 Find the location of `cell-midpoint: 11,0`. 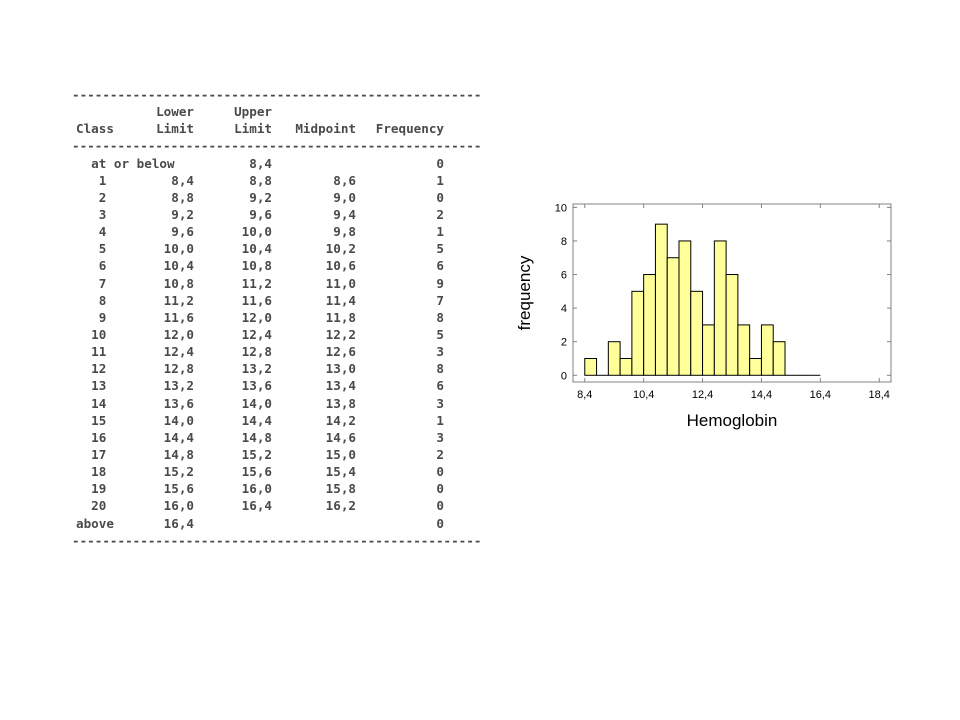

cell-midpoint: 11,0 is located at coordinates (340, 283).